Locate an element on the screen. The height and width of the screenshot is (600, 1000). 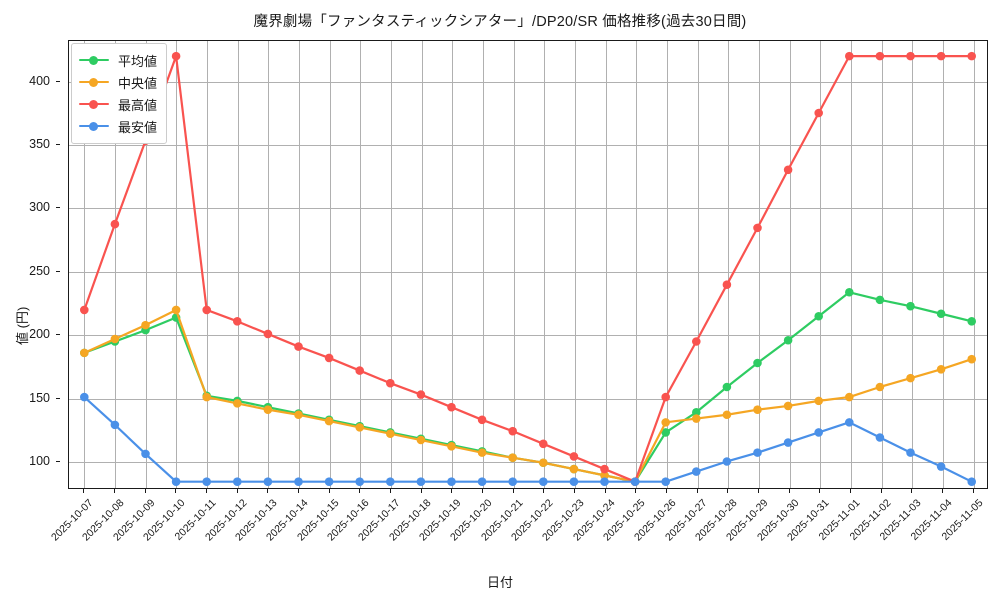
legend-item-最高値: 最高値 is located at coordinates (118, 104).